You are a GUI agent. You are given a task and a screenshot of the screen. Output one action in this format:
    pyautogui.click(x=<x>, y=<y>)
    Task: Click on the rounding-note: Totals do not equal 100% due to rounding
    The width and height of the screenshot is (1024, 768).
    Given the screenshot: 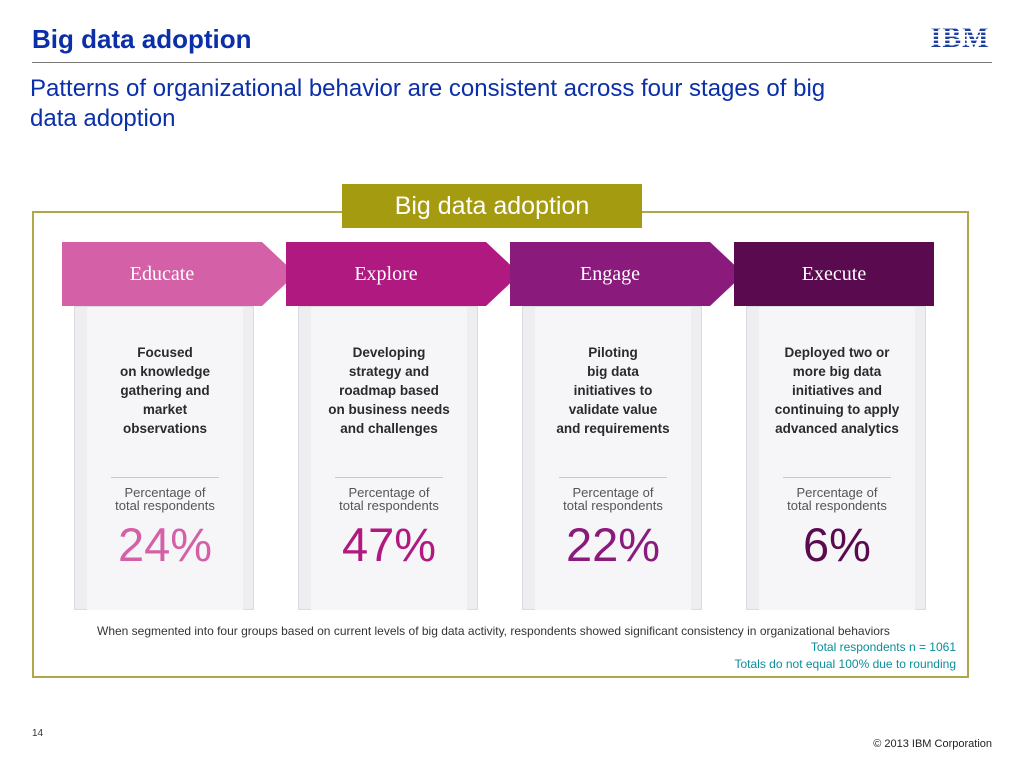 What is the action you would take?
    pyautogui.click(x=845, y=664)
    